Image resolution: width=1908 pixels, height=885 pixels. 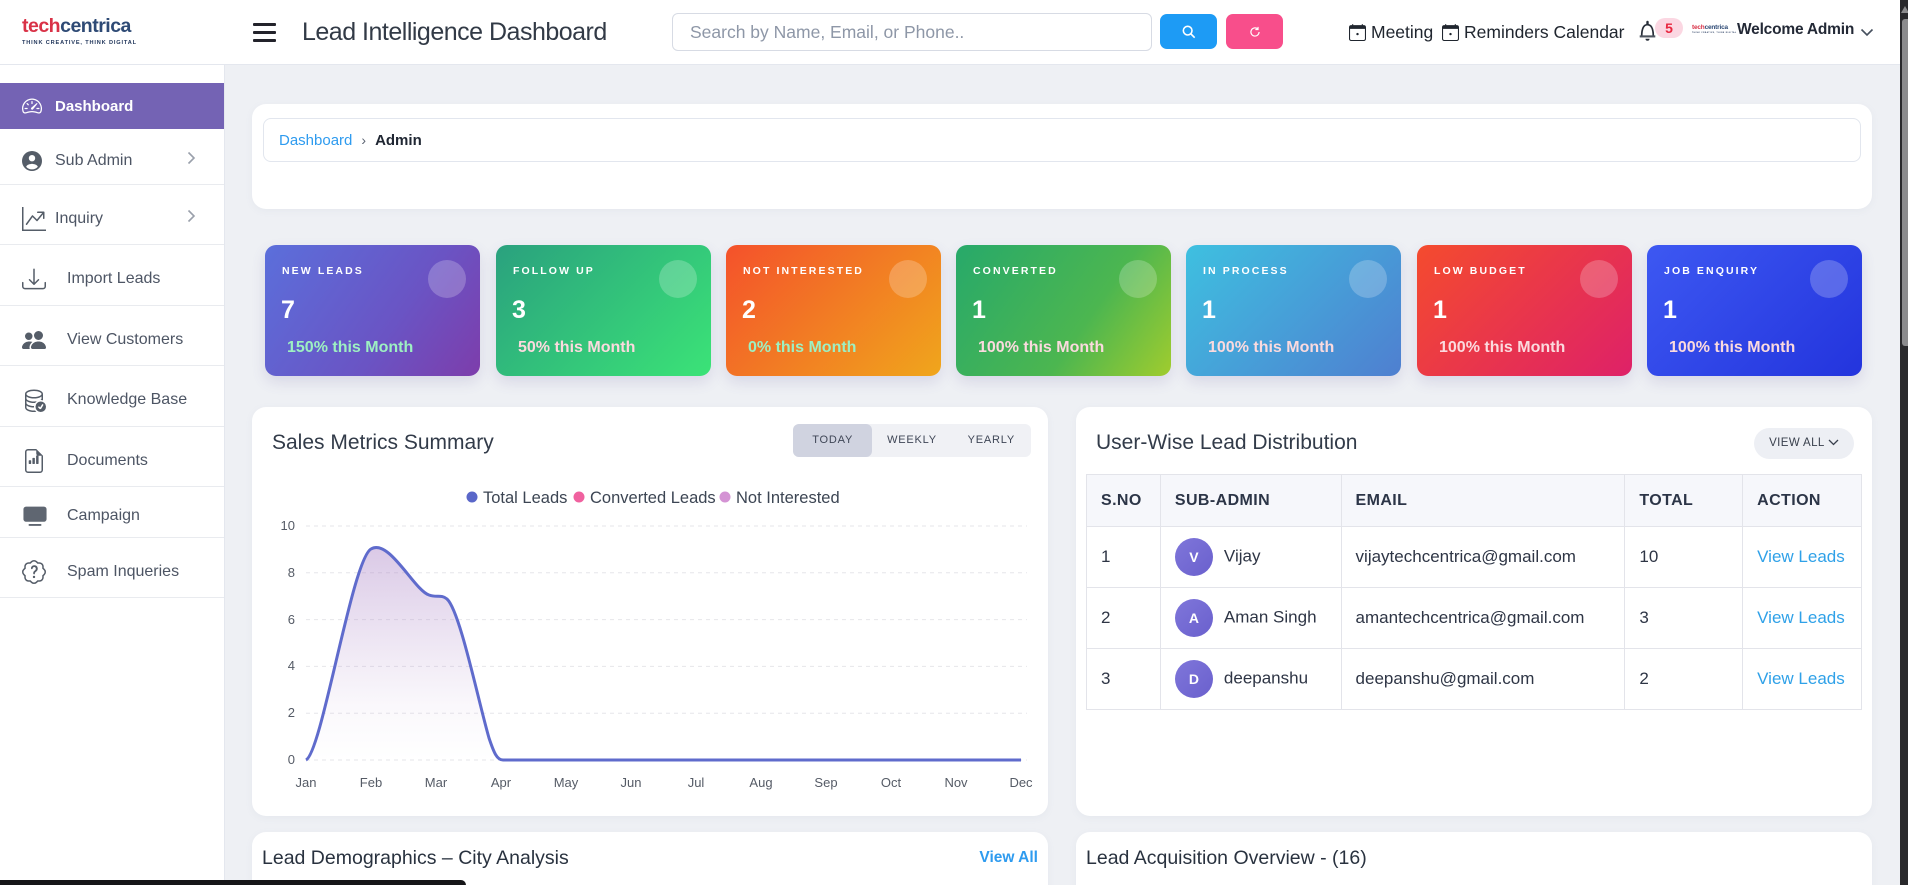 What do you see at coordinates (291, 712) in the screenshot?
I see `svg-text: 2` at bounding box center [291, 712].